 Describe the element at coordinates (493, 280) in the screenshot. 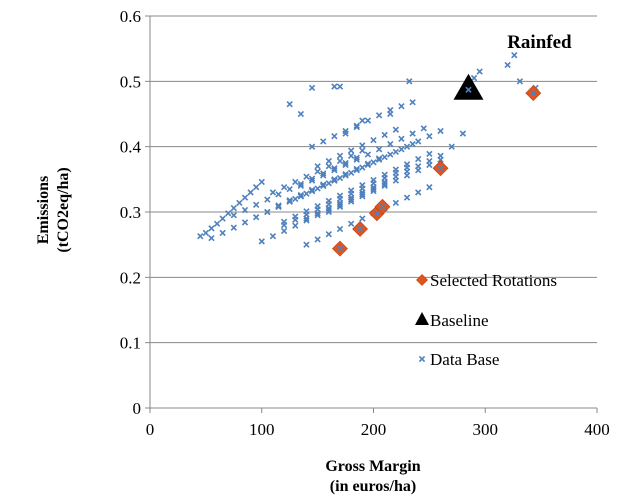

I see `legend-label: Selected Rotations` at that location.